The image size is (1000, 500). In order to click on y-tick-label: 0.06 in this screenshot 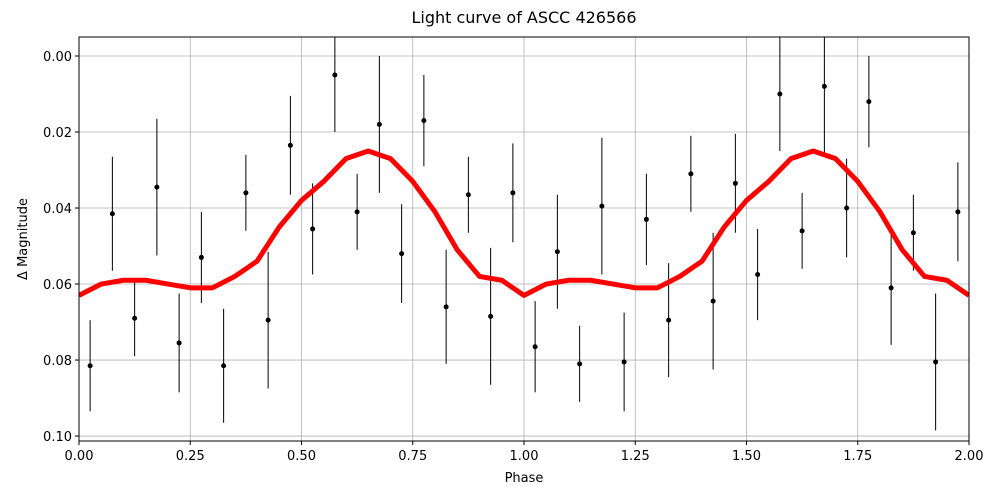, I will do `click(57, 285)`.